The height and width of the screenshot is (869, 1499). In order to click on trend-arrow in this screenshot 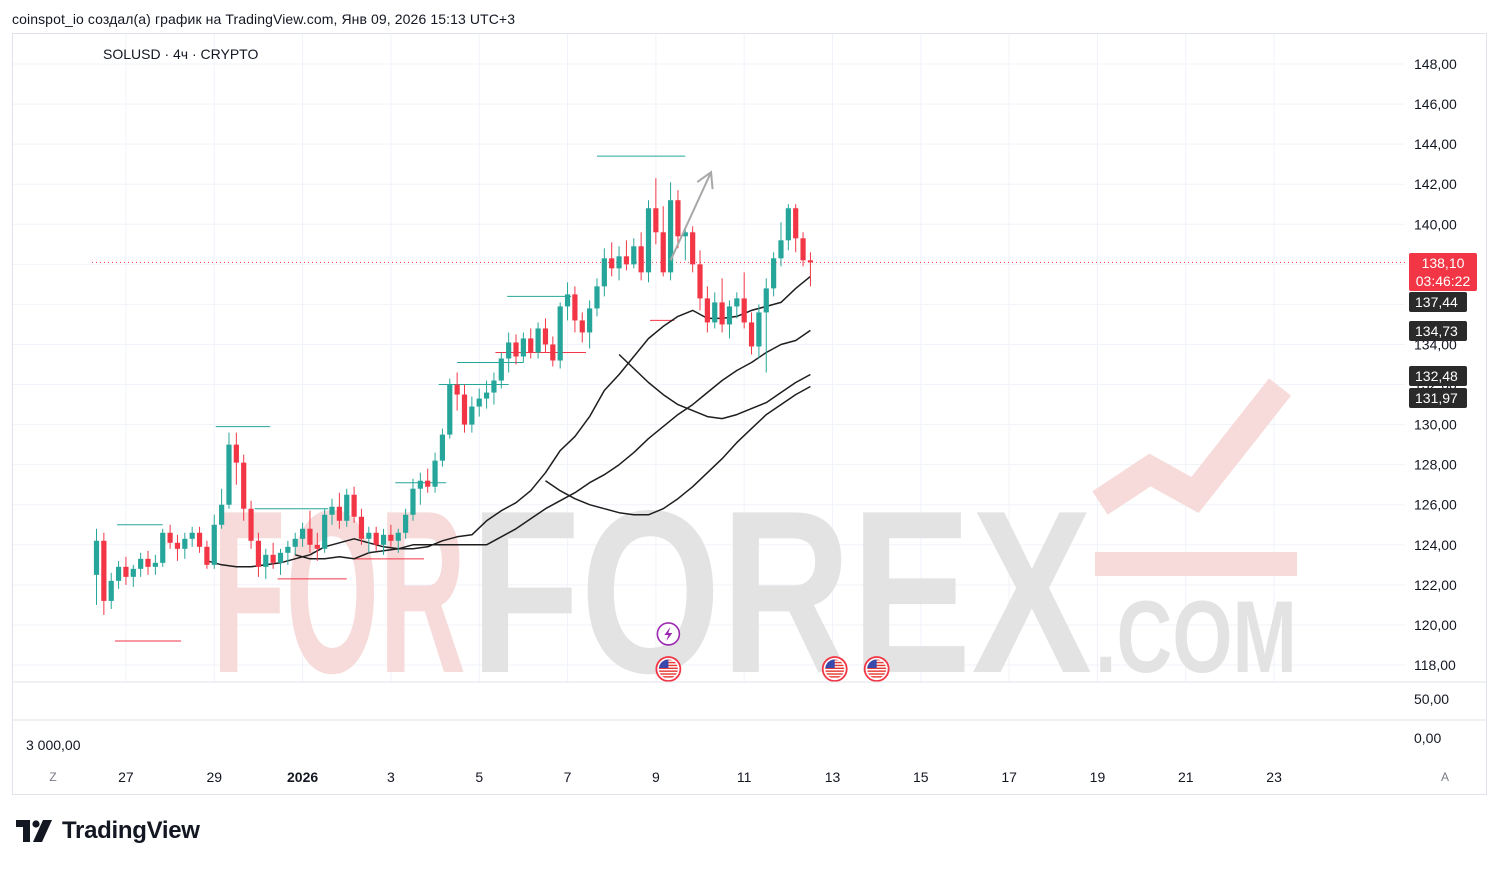, I will do `click(691, 215)`.